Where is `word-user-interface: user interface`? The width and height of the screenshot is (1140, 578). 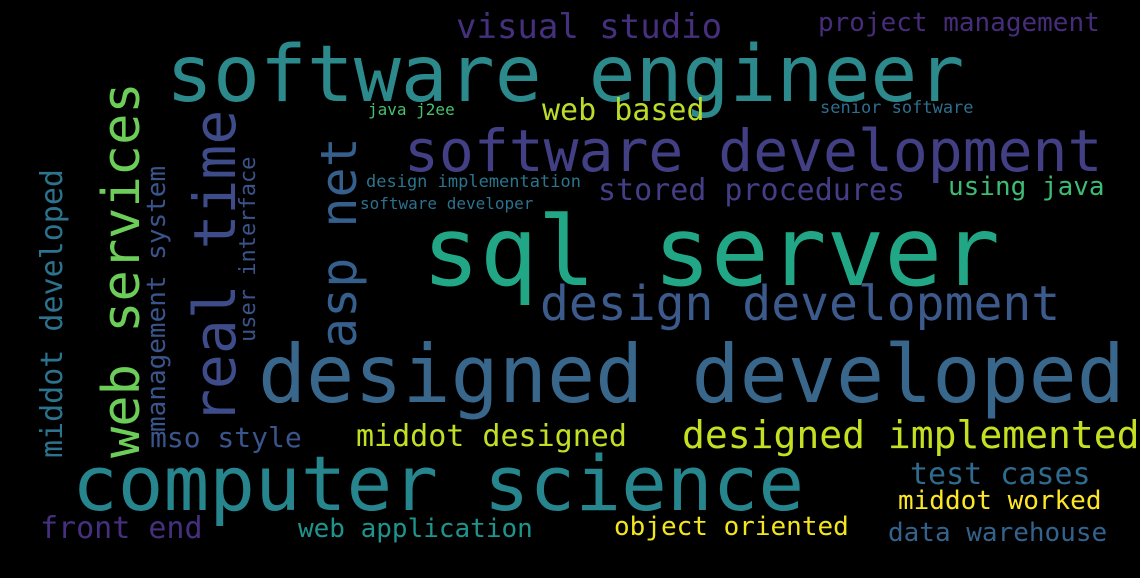
word-user-interface: user interface is located at coordinates (248, 249).